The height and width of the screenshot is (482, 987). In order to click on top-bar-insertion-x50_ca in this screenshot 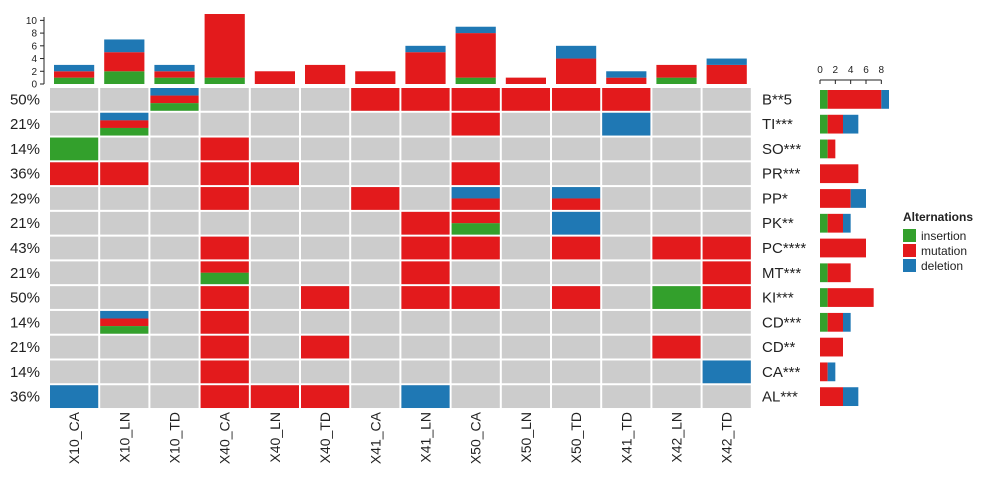, I will do `click(475, 80)`.